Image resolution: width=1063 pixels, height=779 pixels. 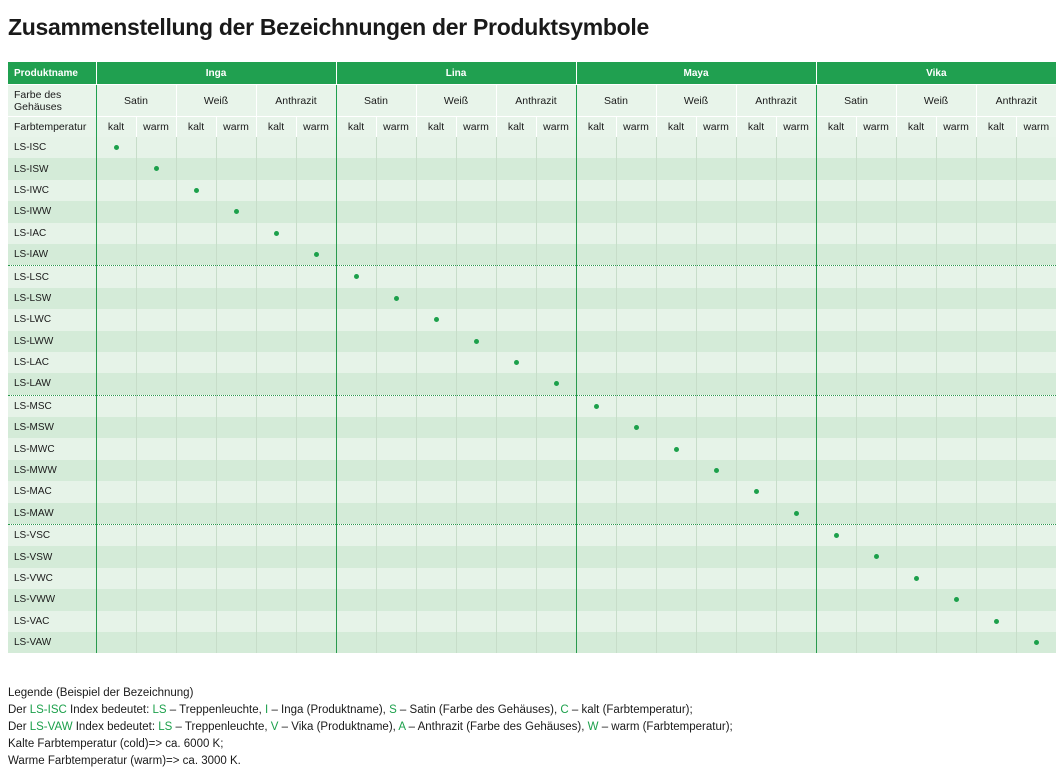 What do you see at coordinates (52, 428) in the screenshot?
I see `row-code: LS-MSW` at bounding box center [52, 428].